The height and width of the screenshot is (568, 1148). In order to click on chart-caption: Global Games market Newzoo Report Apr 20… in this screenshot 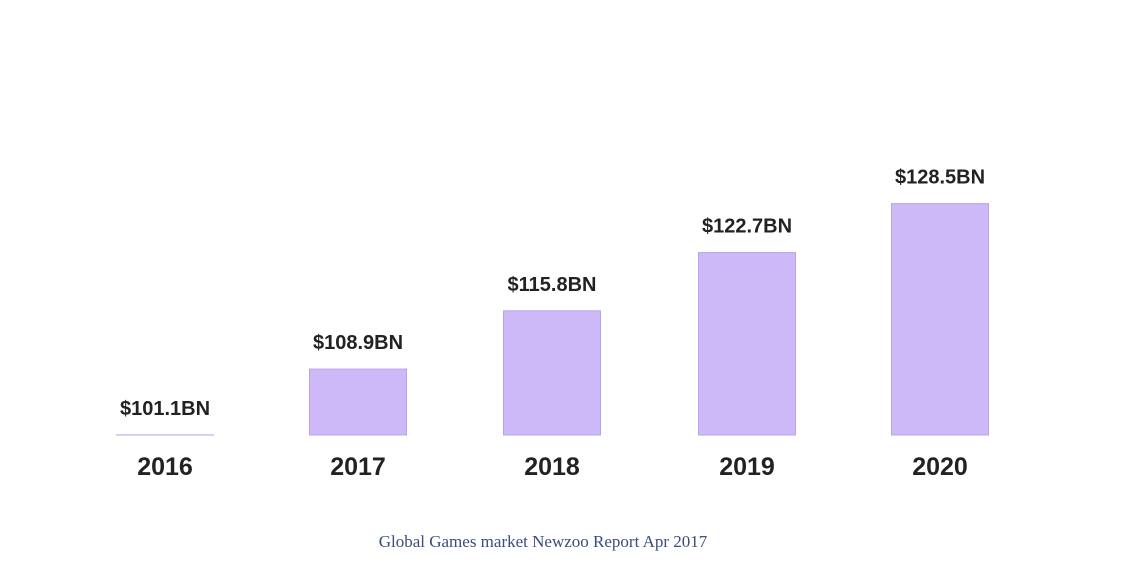, I will do `click(543, 541)`.